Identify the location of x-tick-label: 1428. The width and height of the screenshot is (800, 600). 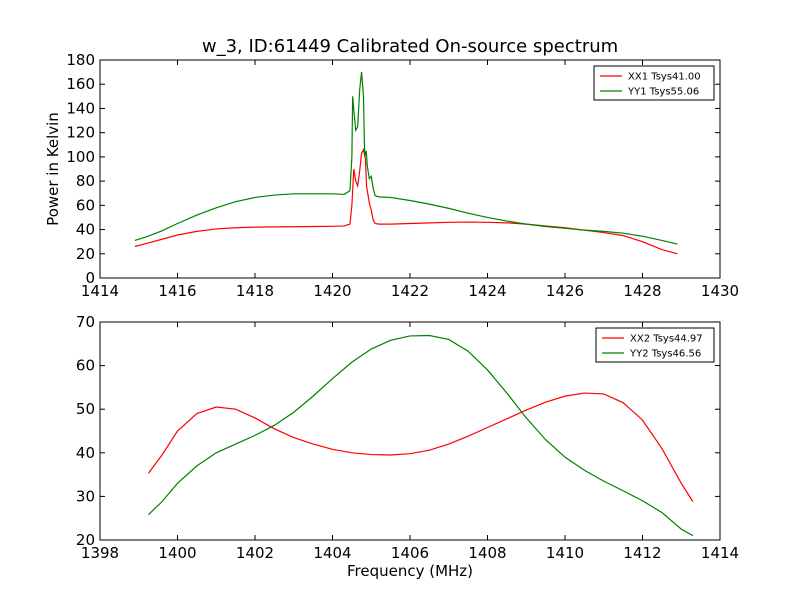
(642, 291).